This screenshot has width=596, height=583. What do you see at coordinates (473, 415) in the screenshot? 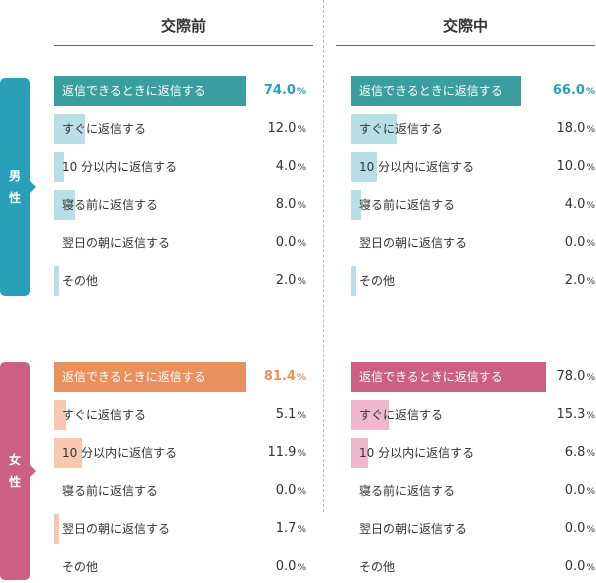
I see `bar-row: すぐに返信する 15.3%` at bounding box center [473, 415].